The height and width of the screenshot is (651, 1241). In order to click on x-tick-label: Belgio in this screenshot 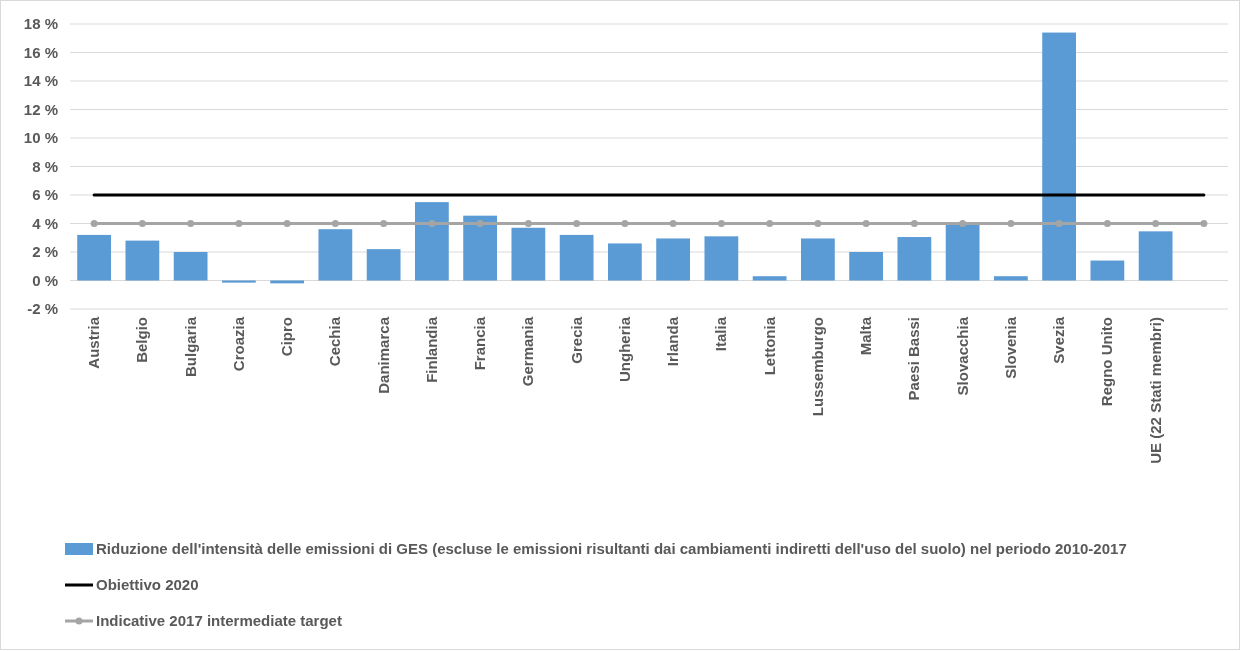, I will do `click(142, 340)`.